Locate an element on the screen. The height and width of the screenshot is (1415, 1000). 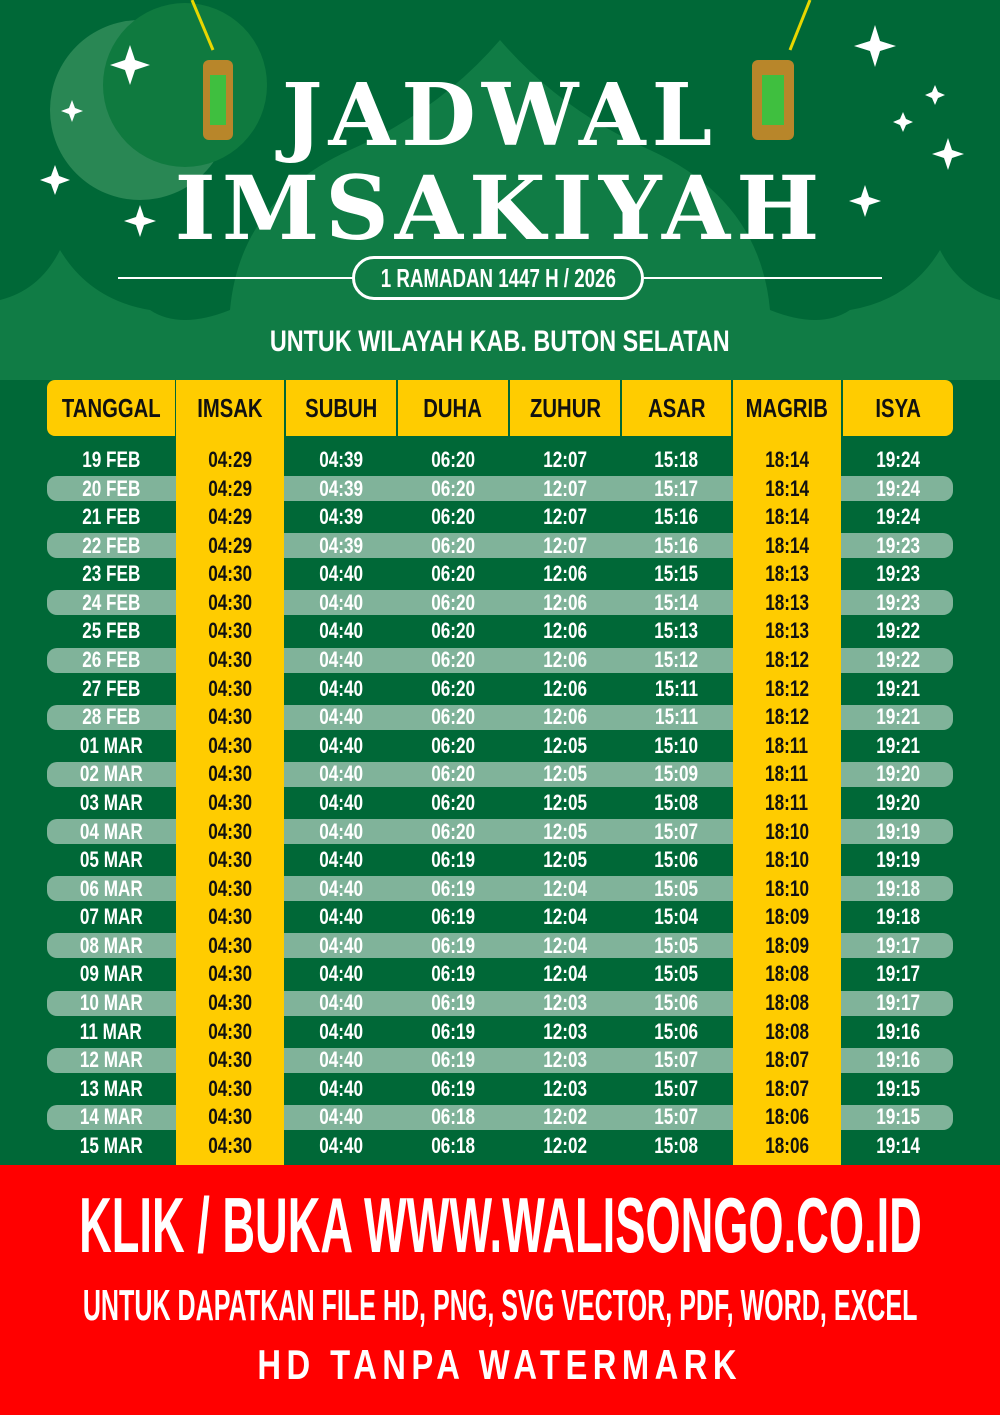
cell-text: 15:13 is located at coordinates (676, 631).